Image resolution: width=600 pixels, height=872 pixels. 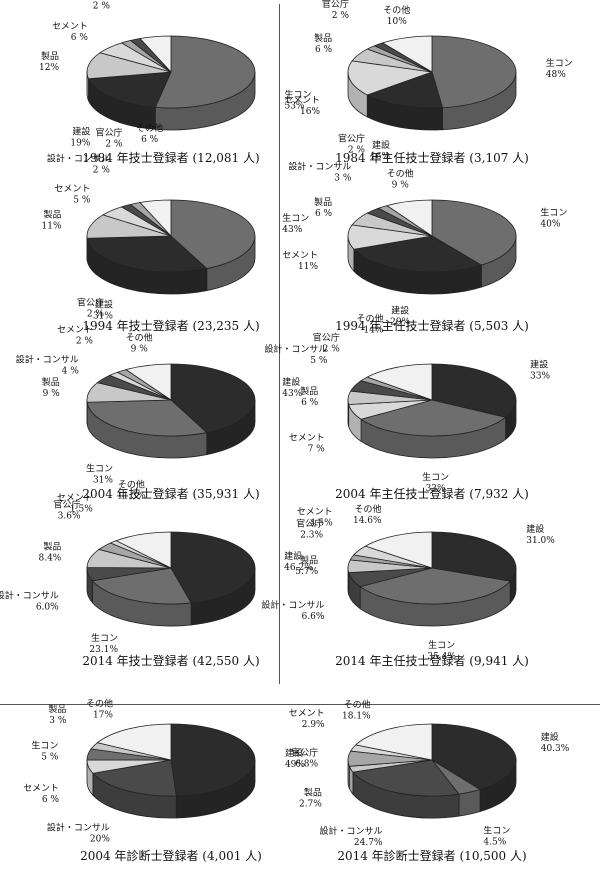 I want to click on slice-value-label: 3 %, so click(x=343, y=179).